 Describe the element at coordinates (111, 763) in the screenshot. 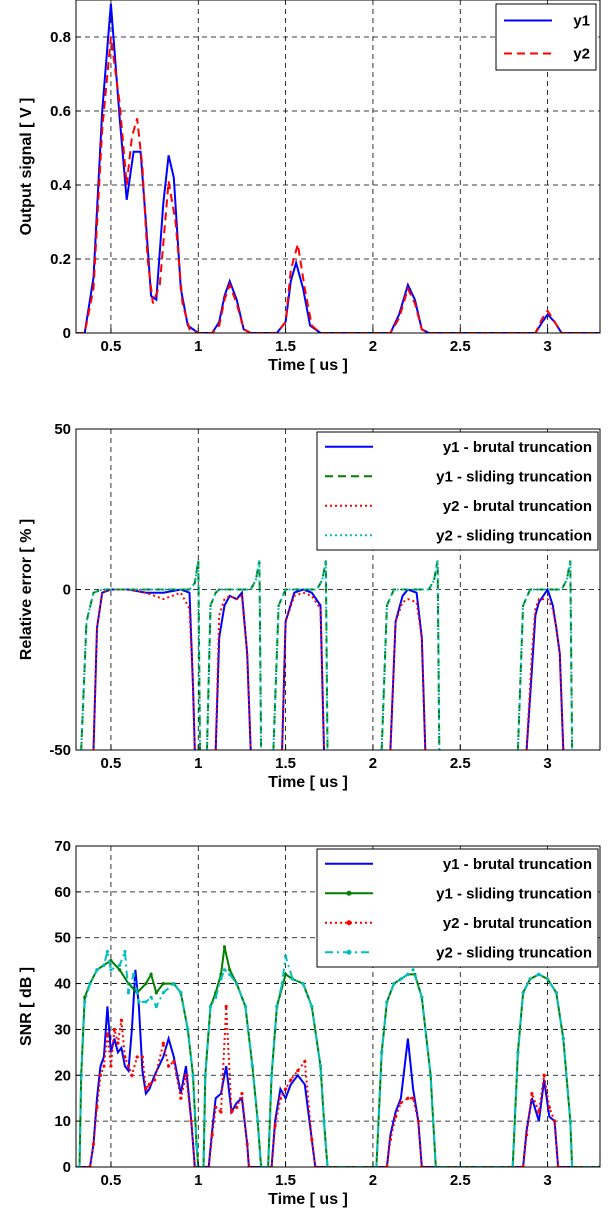

I see `x-tick-label: 0.5` at that location.